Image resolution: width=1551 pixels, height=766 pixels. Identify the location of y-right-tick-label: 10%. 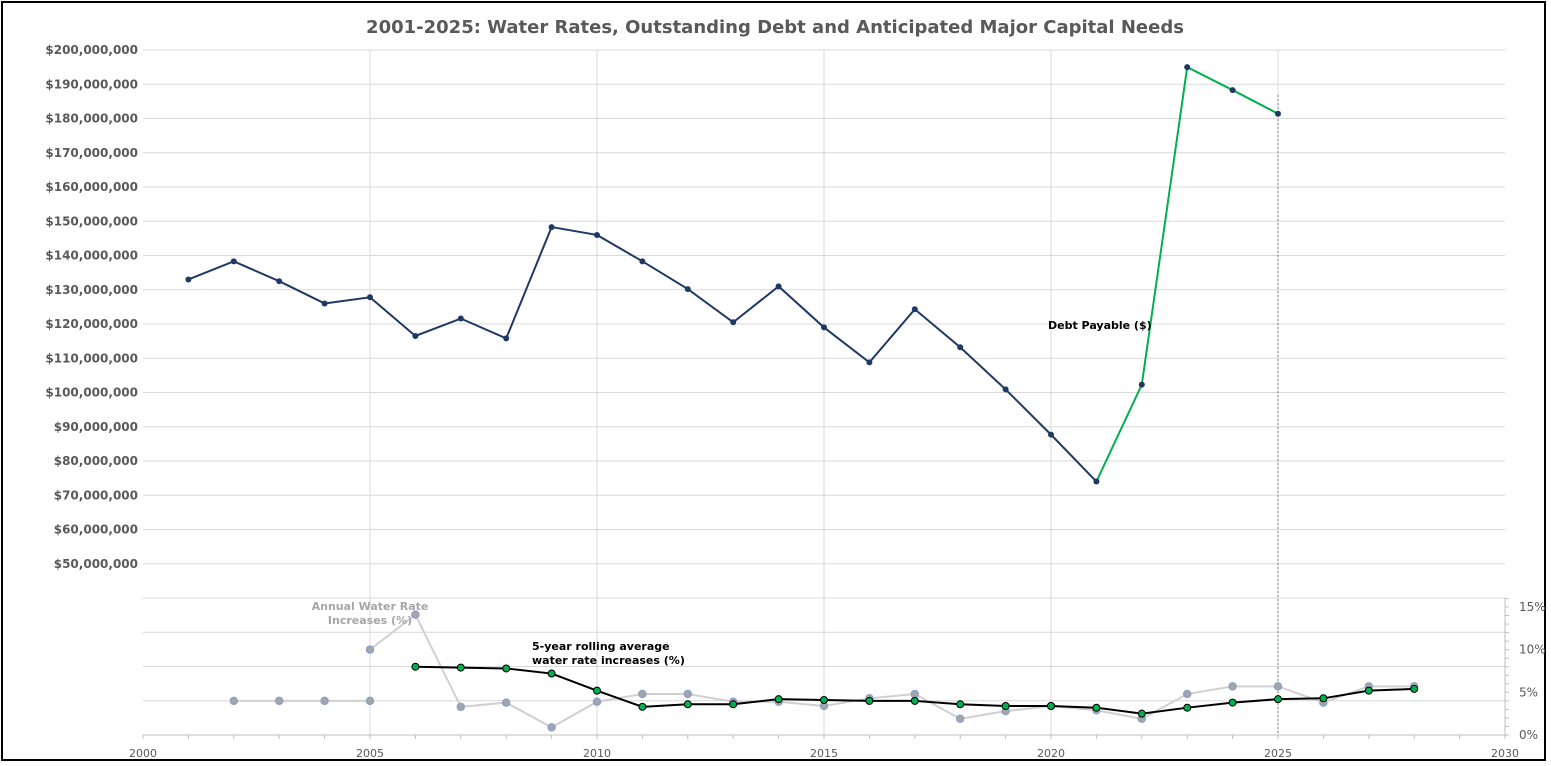
(1532, 650).